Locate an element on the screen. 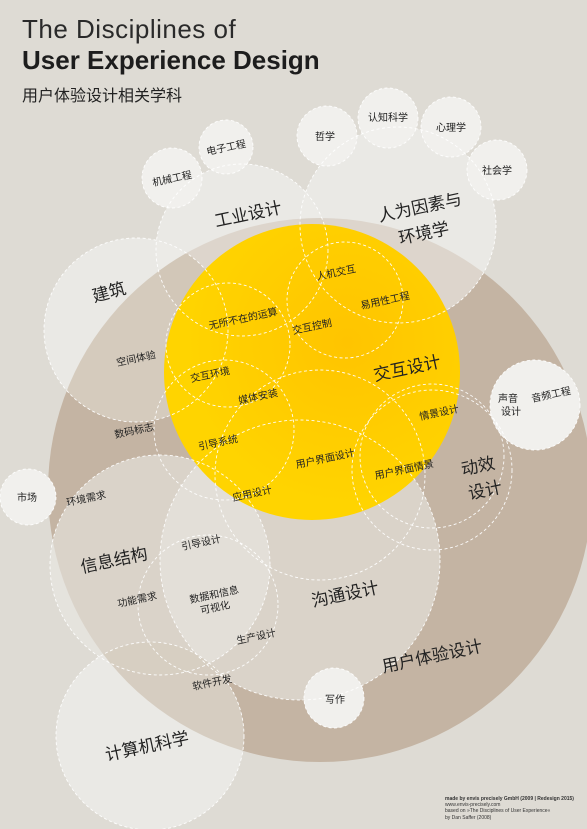  psychology-outline is located at coordinates (451, 127).